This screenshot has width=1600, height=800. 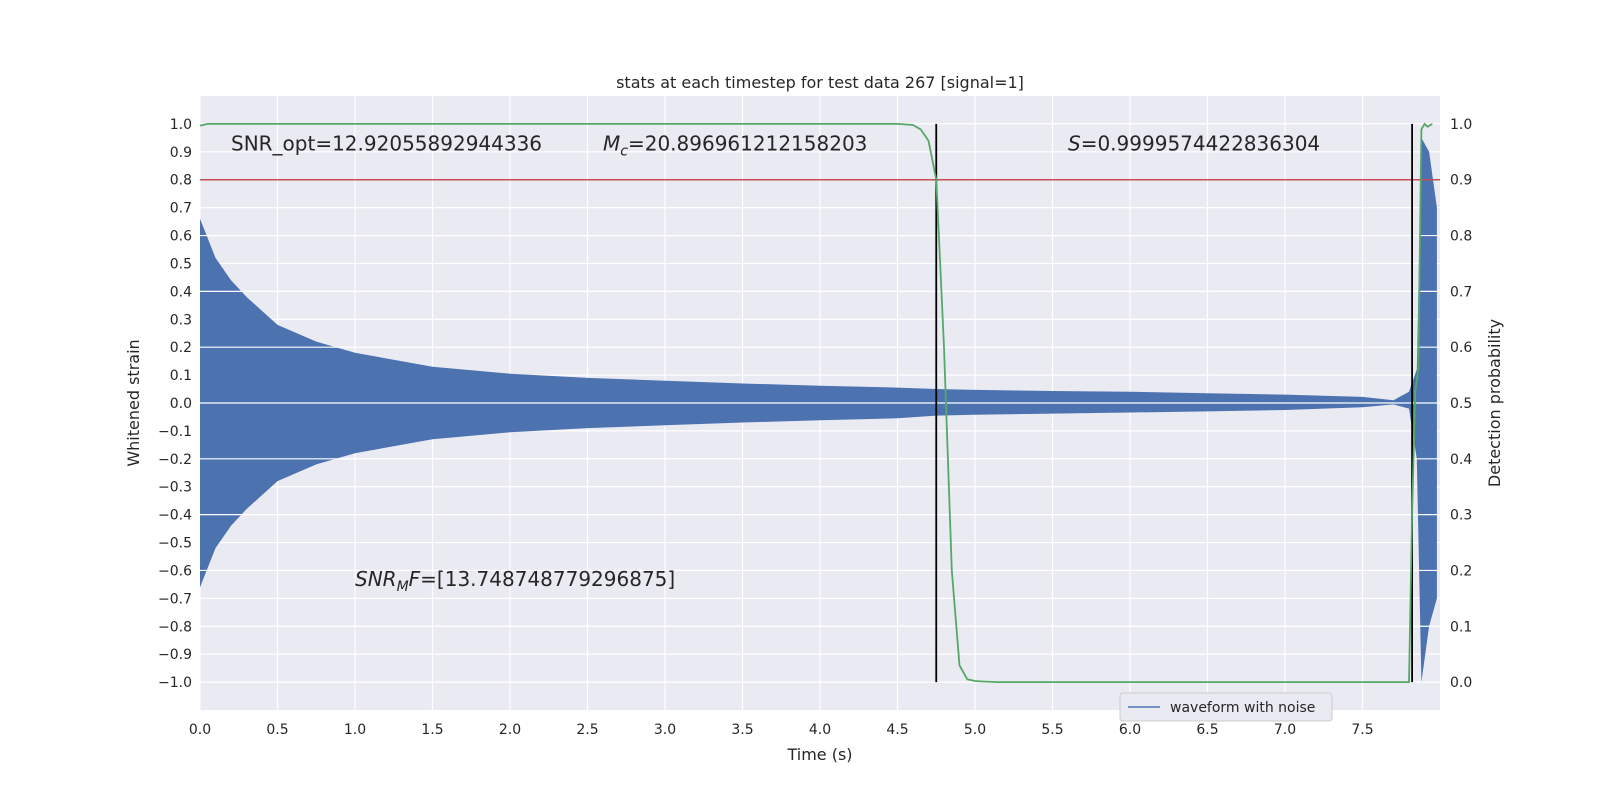 I want to click on annotation-subscript: M, so click(x=403, y=587).